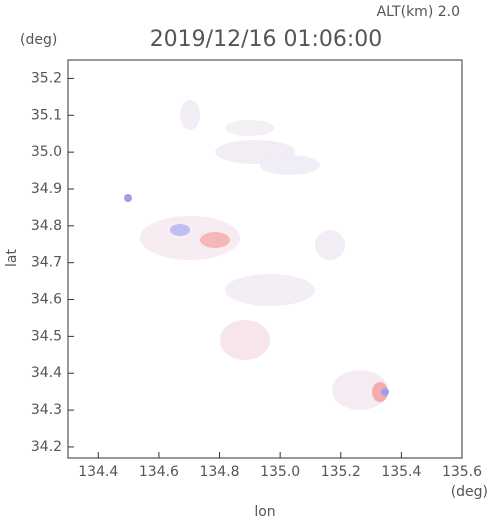 Image resolution: width=491 pixels, height=525 pixels. I want to click on y-axis-label: lat, so click(12, 258).